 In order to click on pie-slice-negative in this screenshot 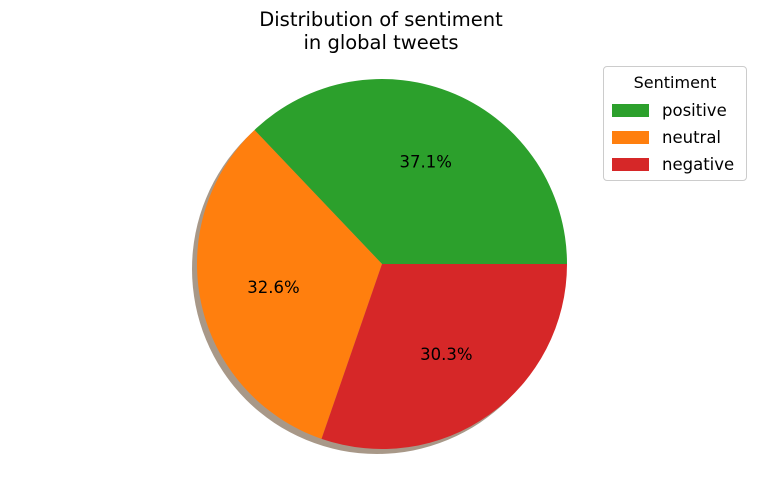, I will do `click(444, 357)`.